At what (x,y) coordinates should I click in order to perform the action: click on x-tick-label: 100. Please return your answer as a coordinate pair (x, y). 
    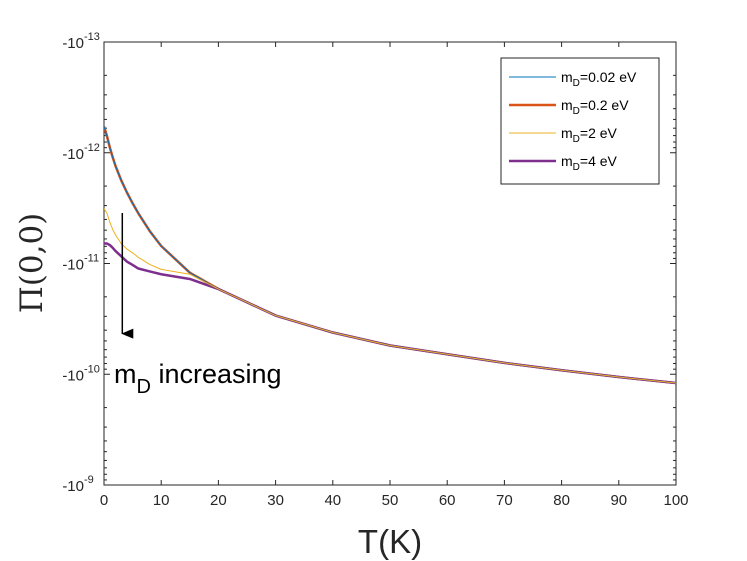
    Looking at the image, I should click on (675, 500).